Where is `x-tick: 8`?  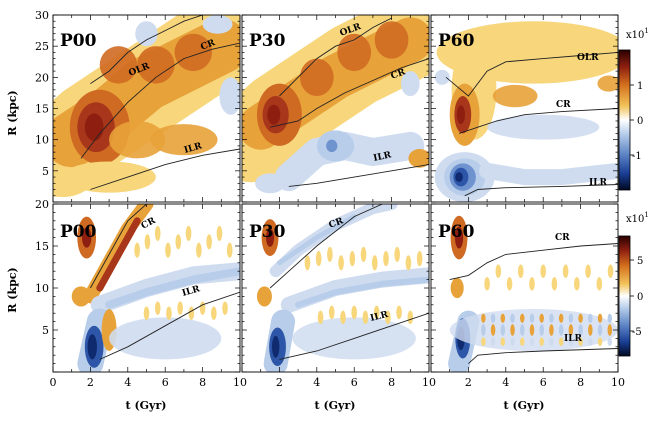
x-tick: 8 is located at coordinates (391, 382).